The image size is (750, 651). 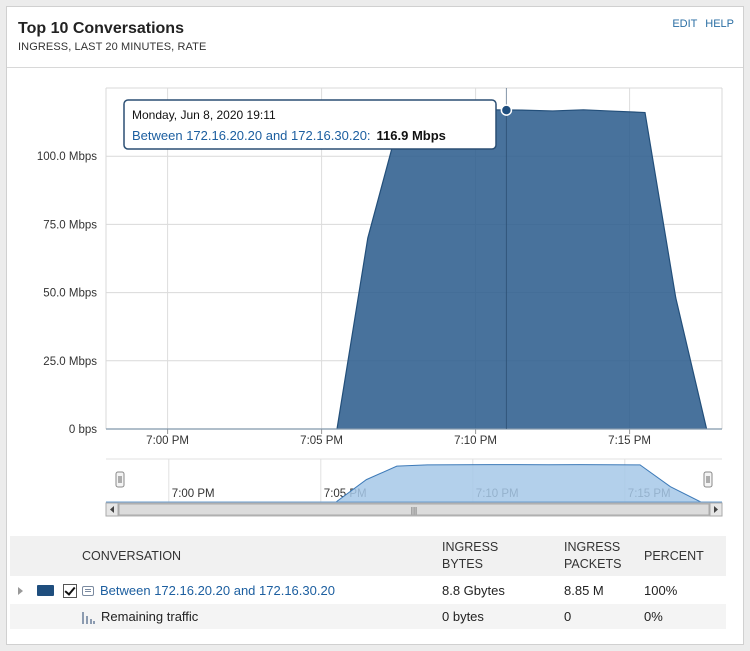 I want to click on cell-bytes: 0 bytes, so click(x=503, y=616).